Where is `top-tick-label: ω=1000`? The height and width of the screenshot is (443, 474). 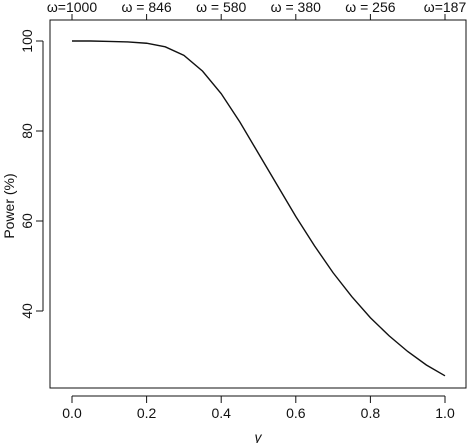
top-tick-label: ω=1000 is located at coordinates (72, 7).